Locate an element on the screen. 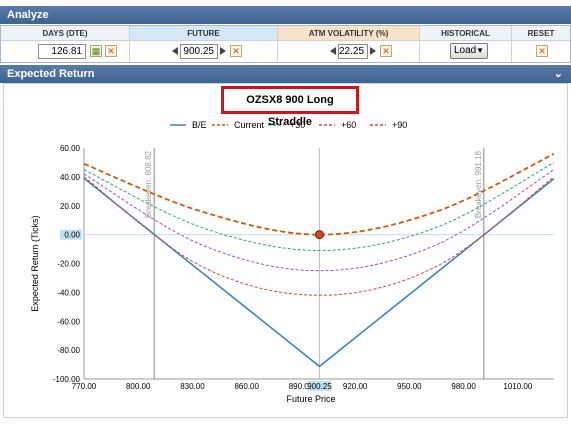 This screenshot has width=571, height=427. breakeven-label-2: Breakeven: 991.18 is located at coordinates (478, 184).